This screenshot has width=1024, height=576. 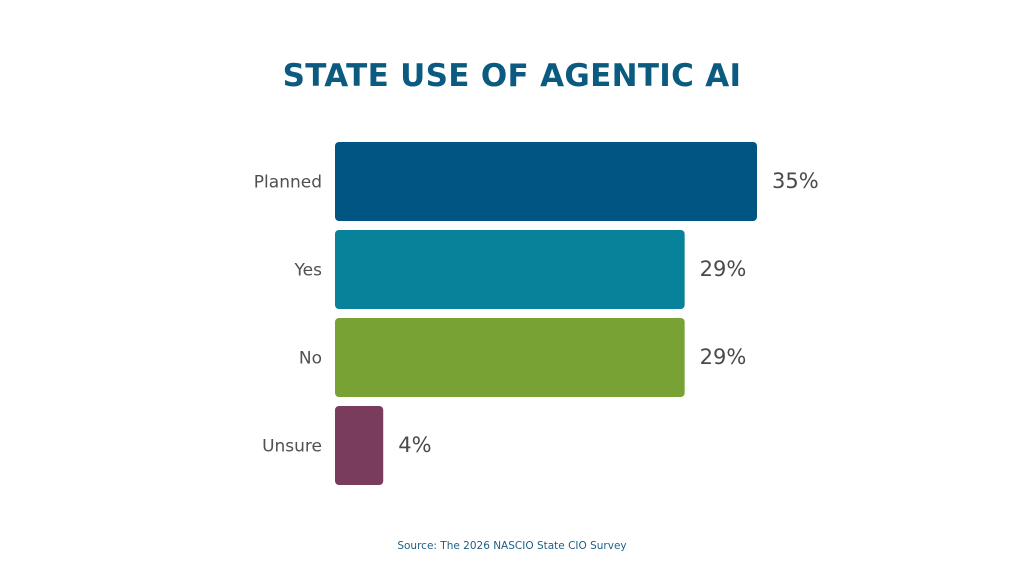 I want to click on category-label-planned: Planned, so click(x=288, y=183).